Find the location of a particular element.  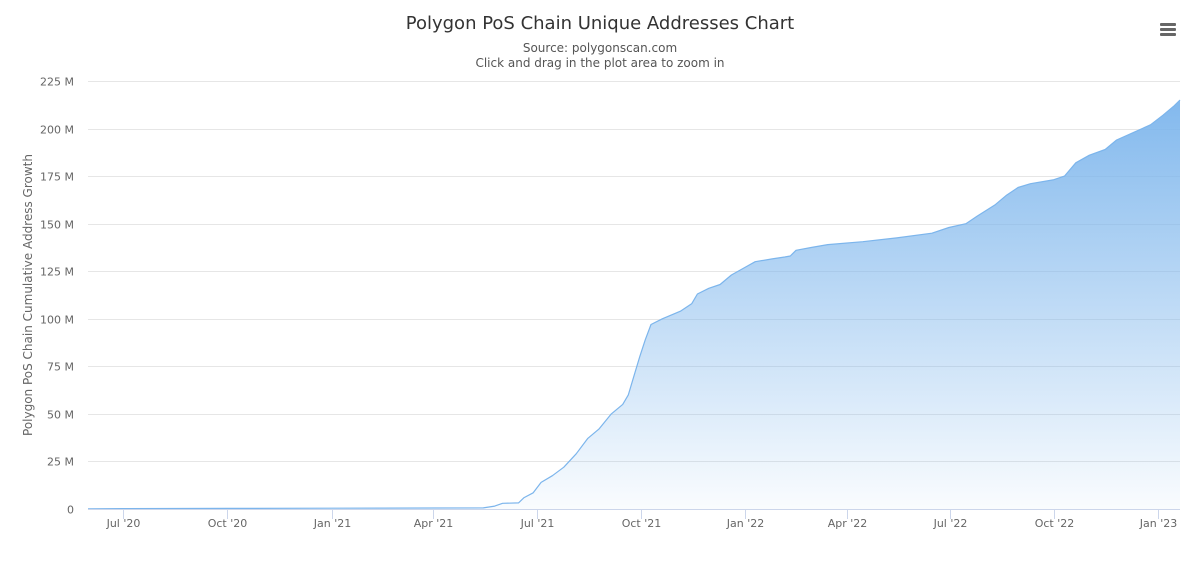

chart-menu-button is located at coordinates (1168, 29).